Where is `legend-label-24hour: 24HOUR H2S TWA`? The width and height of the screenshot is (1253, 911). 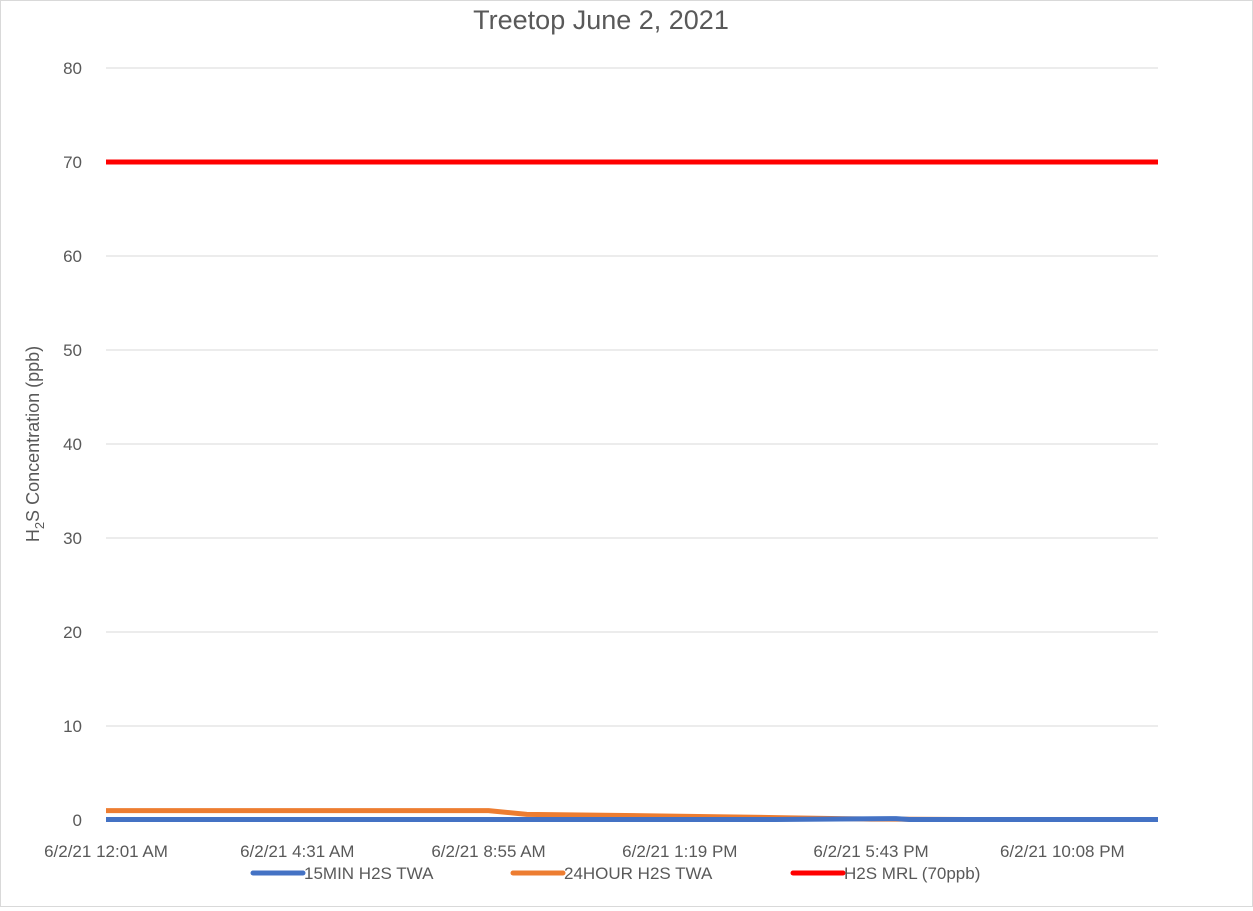
legend-label-24hour: 24HOUR H2S TWA is located at coordinates (638, 873).